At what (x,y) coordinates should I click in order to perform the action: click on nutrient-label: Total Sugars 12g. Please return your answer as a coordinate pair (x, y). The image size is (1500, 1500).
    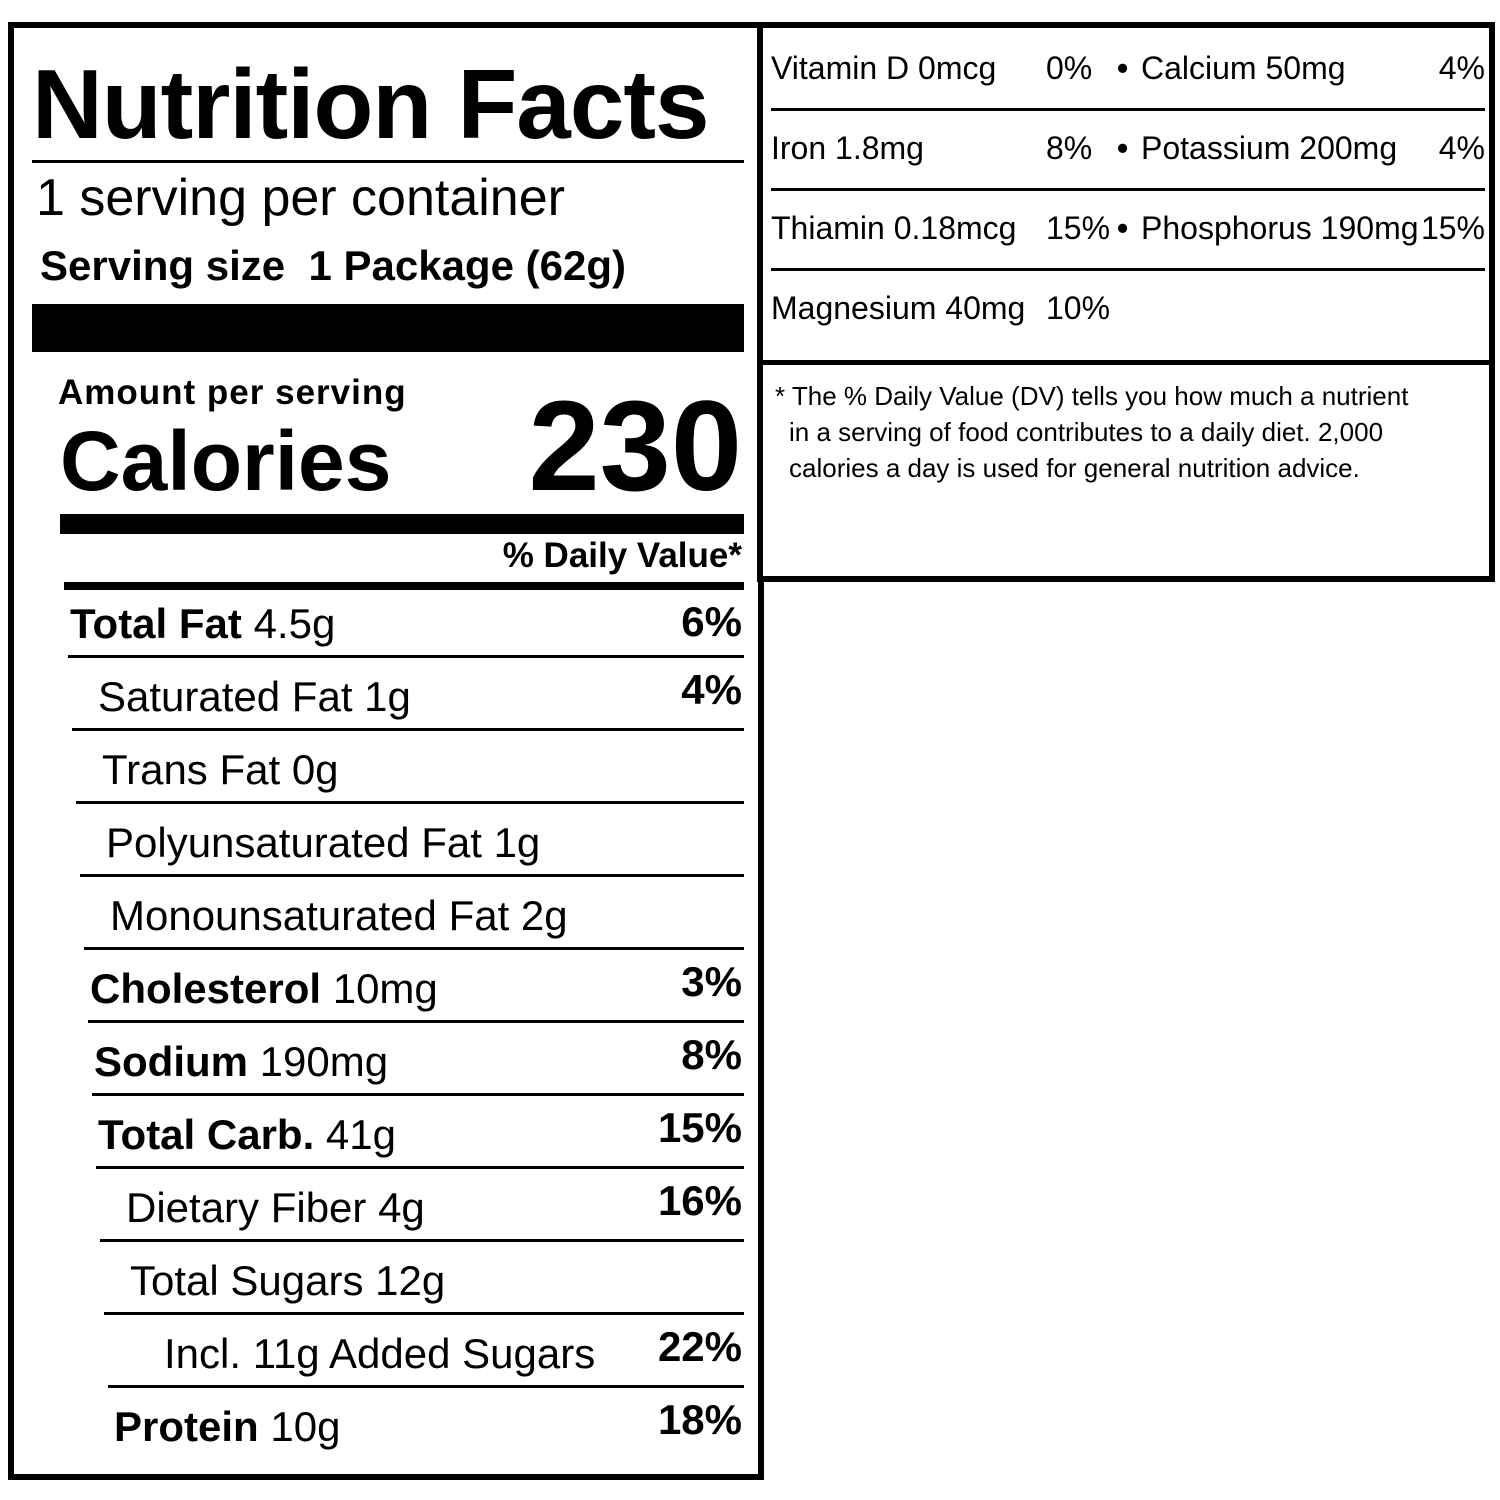
    Looking at the image, I should click on (287, 1281).